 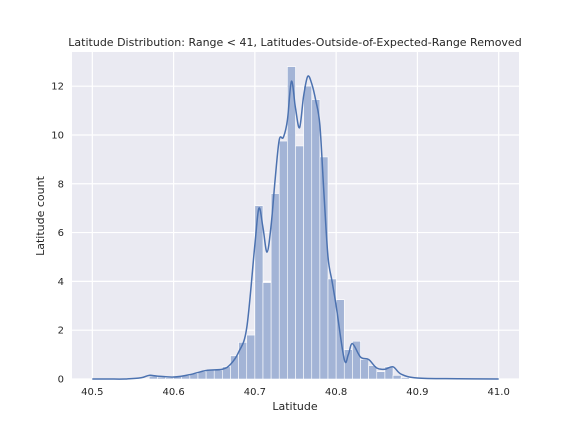 What do you see at coordinates (61, 282) in the screenshot?
I see `y-tick-label: 4` at bounding box center [61, 282].